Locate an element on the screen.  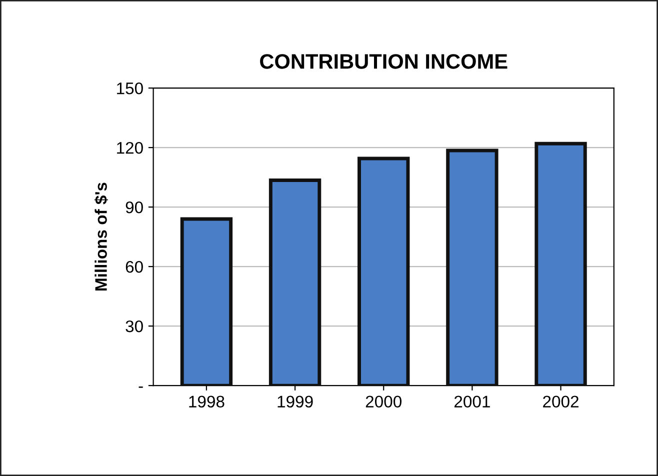
y-tick-label: 150 is located at coordinates (130, 88).